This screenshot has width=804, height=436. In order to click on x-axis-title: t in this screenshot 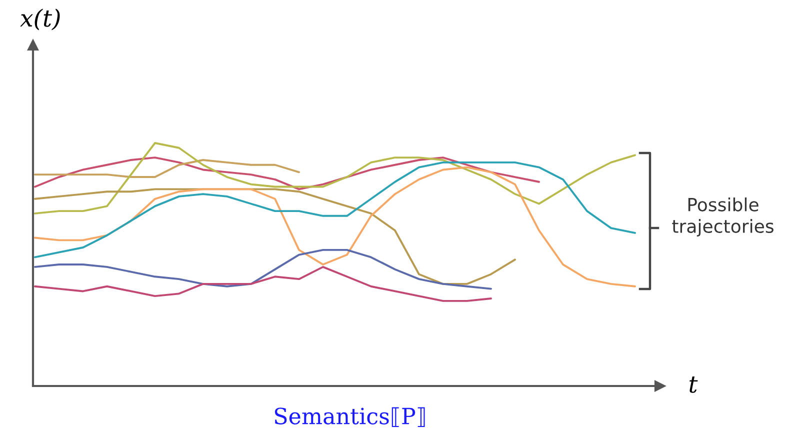, I will do `click(694, 384)`.